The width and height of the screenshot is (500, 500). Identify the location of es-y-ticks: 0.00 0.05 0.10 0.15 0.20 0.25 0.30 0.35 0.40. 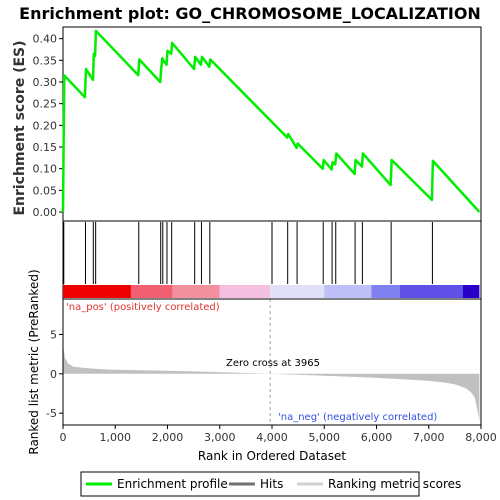
(48, 126).